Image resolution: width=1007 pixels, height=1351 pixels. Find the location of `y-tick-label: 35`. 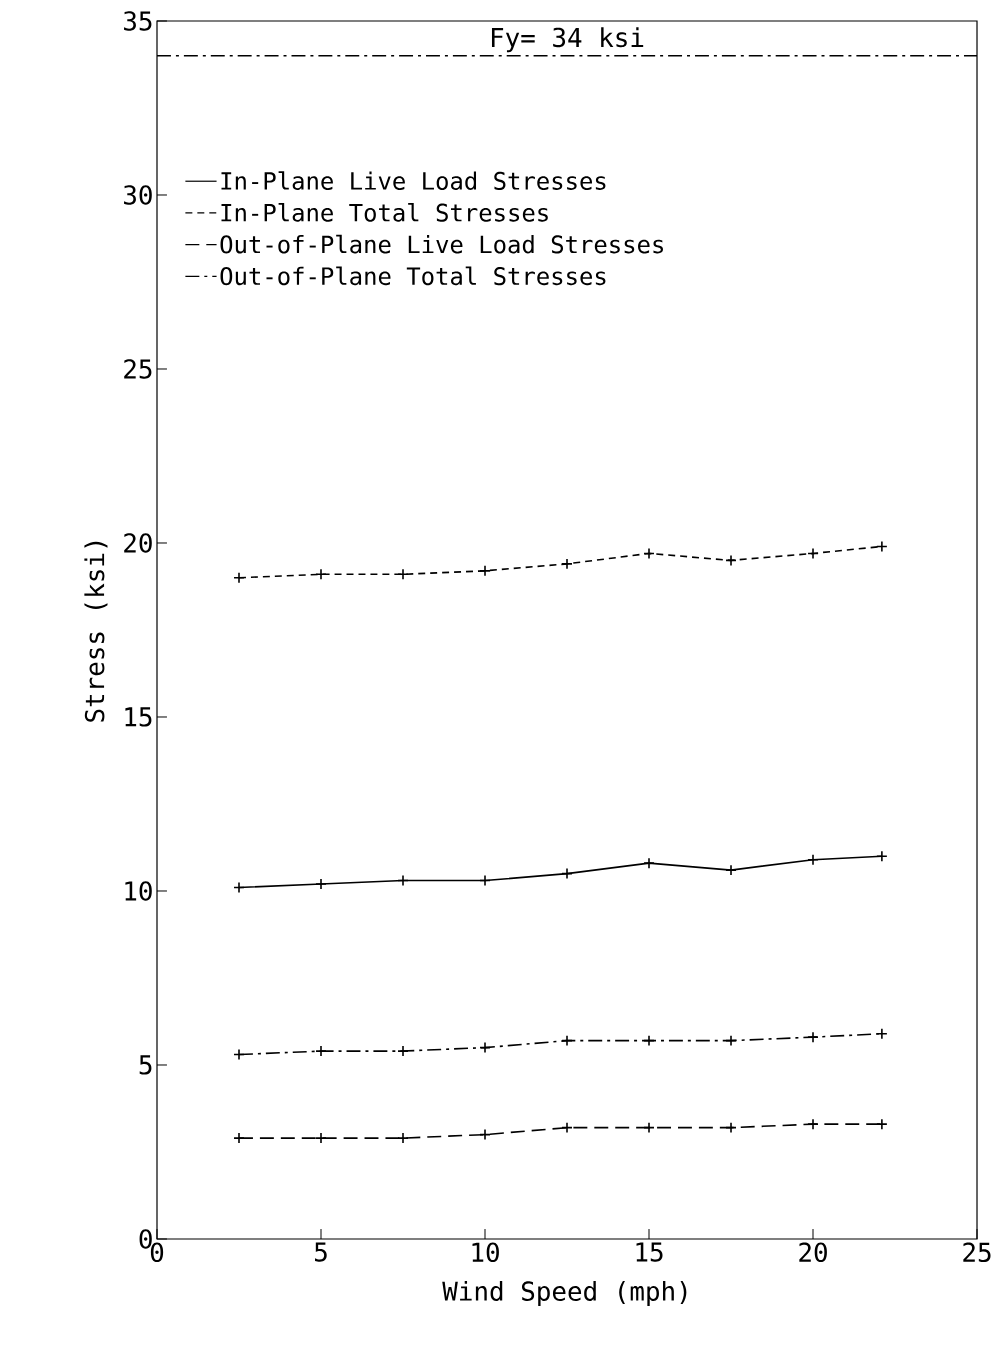

y-tick-label: 35 is located at coordinates (138, 21).